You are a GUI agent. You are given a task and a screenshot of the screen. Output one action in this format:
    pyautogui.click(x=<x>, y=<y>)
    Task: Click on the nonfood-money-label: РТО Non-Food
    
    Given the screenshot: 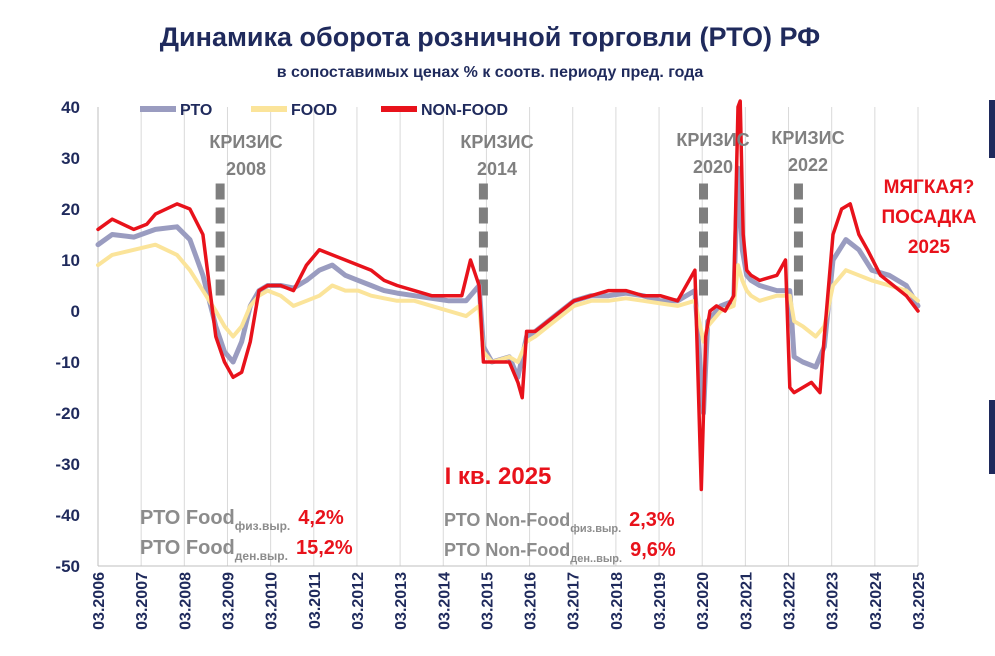 What is the action you would take?
    pyautogui.click(x=507, y=550)
    